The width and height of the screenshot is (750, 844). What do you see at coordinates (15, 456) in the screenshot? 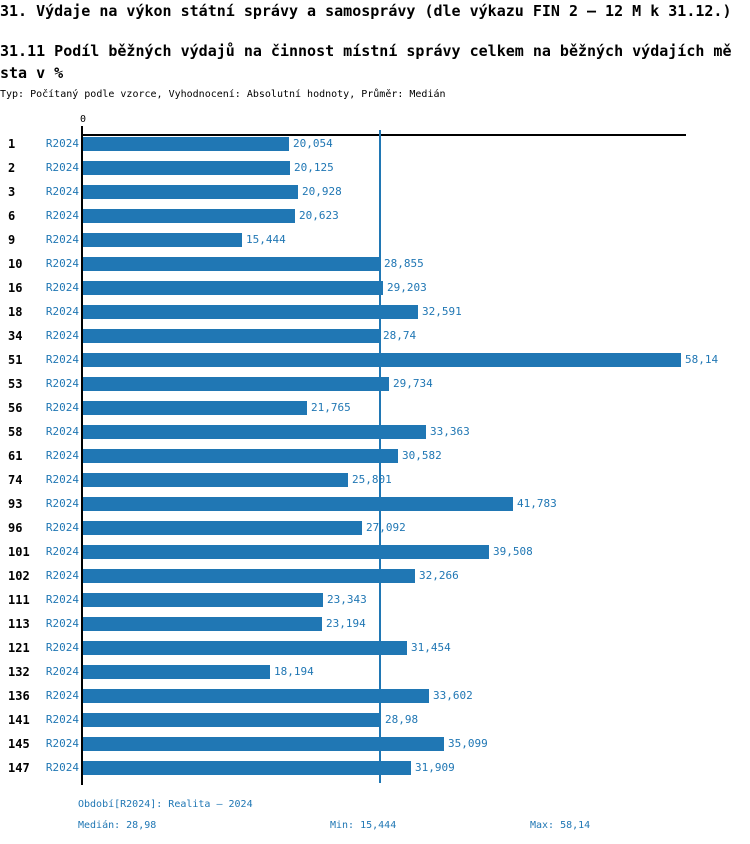
I see `row-category-label: 61` at bounding box center [15, 456].